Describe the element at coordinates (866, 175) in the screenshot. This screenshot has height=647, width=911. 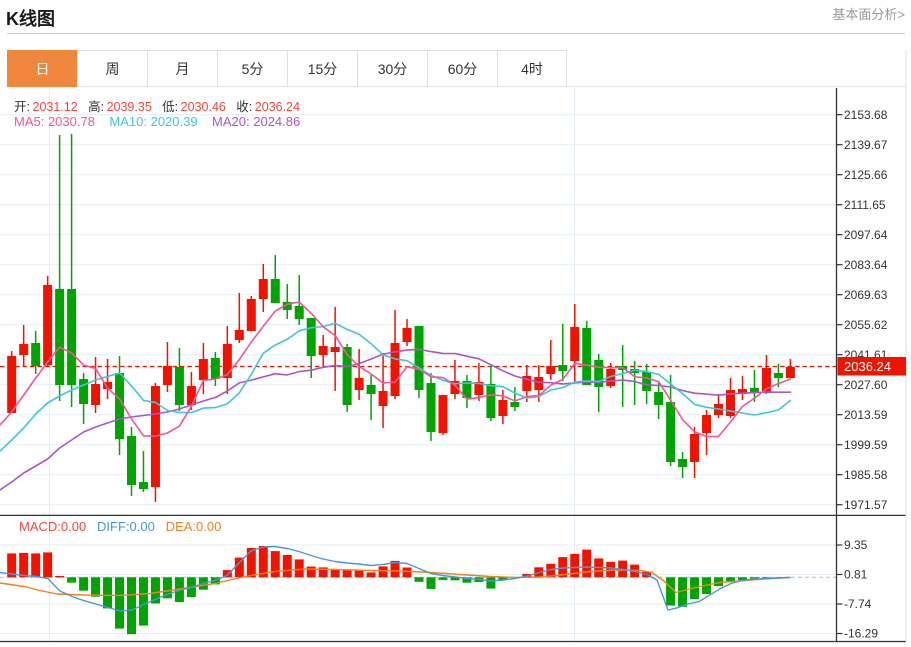
I see `svg-text: 2125.66` at that location.